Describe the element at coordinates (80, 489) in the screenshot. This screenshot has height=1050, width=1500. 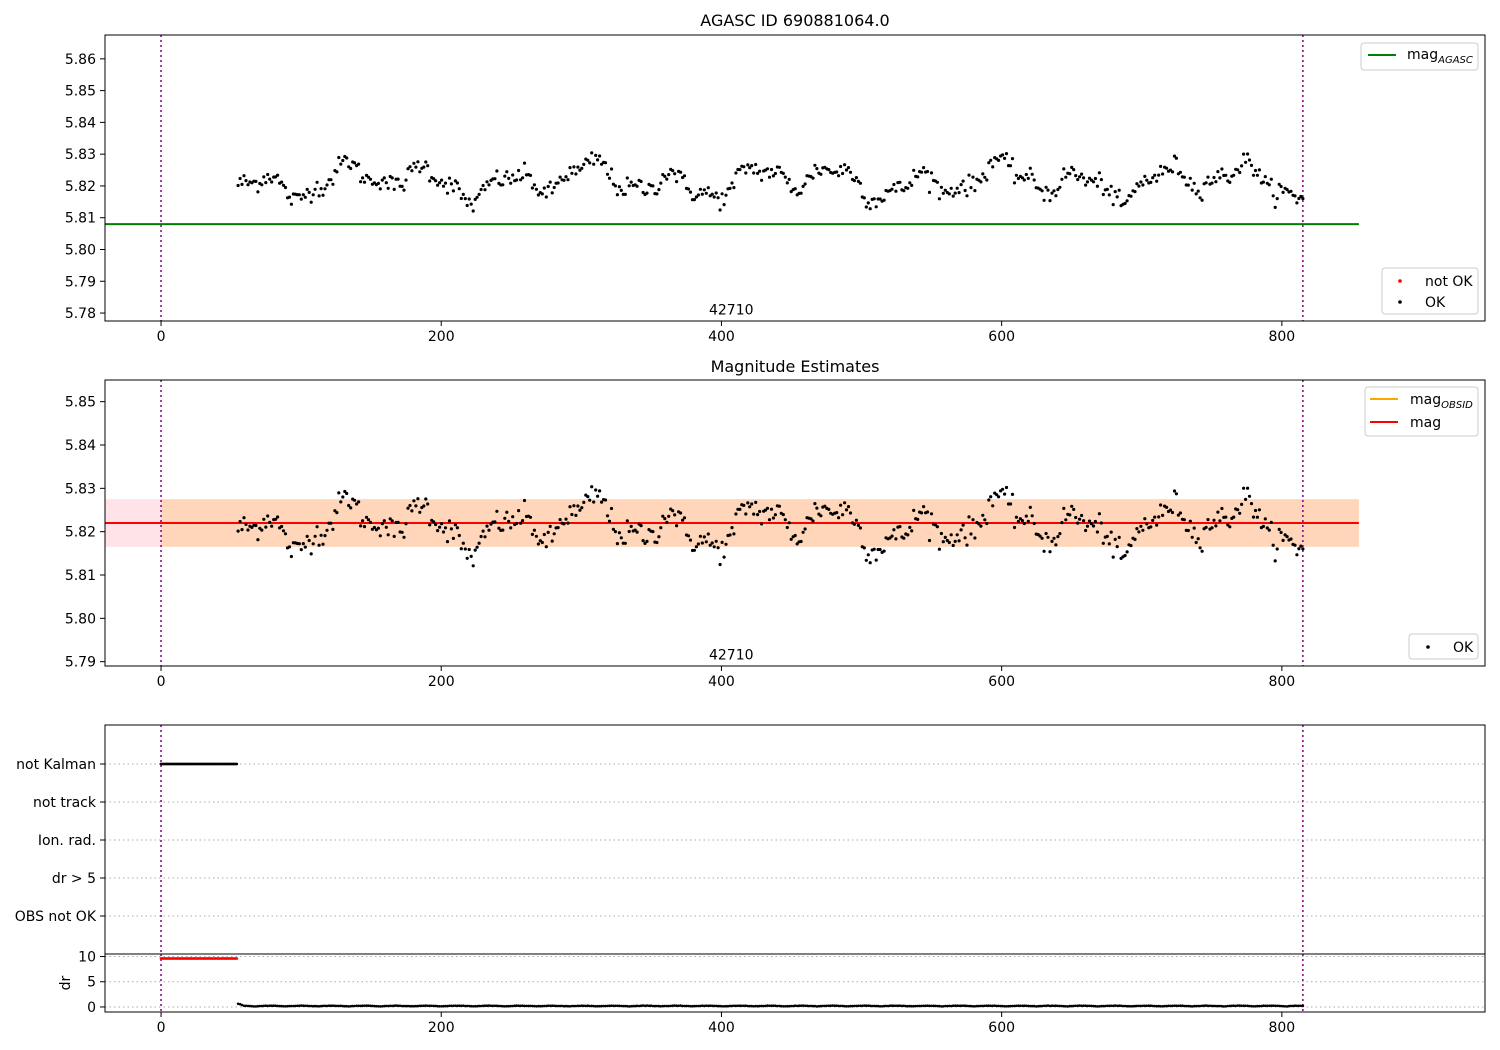
I see `y-tick-label: 5.83` at that location.